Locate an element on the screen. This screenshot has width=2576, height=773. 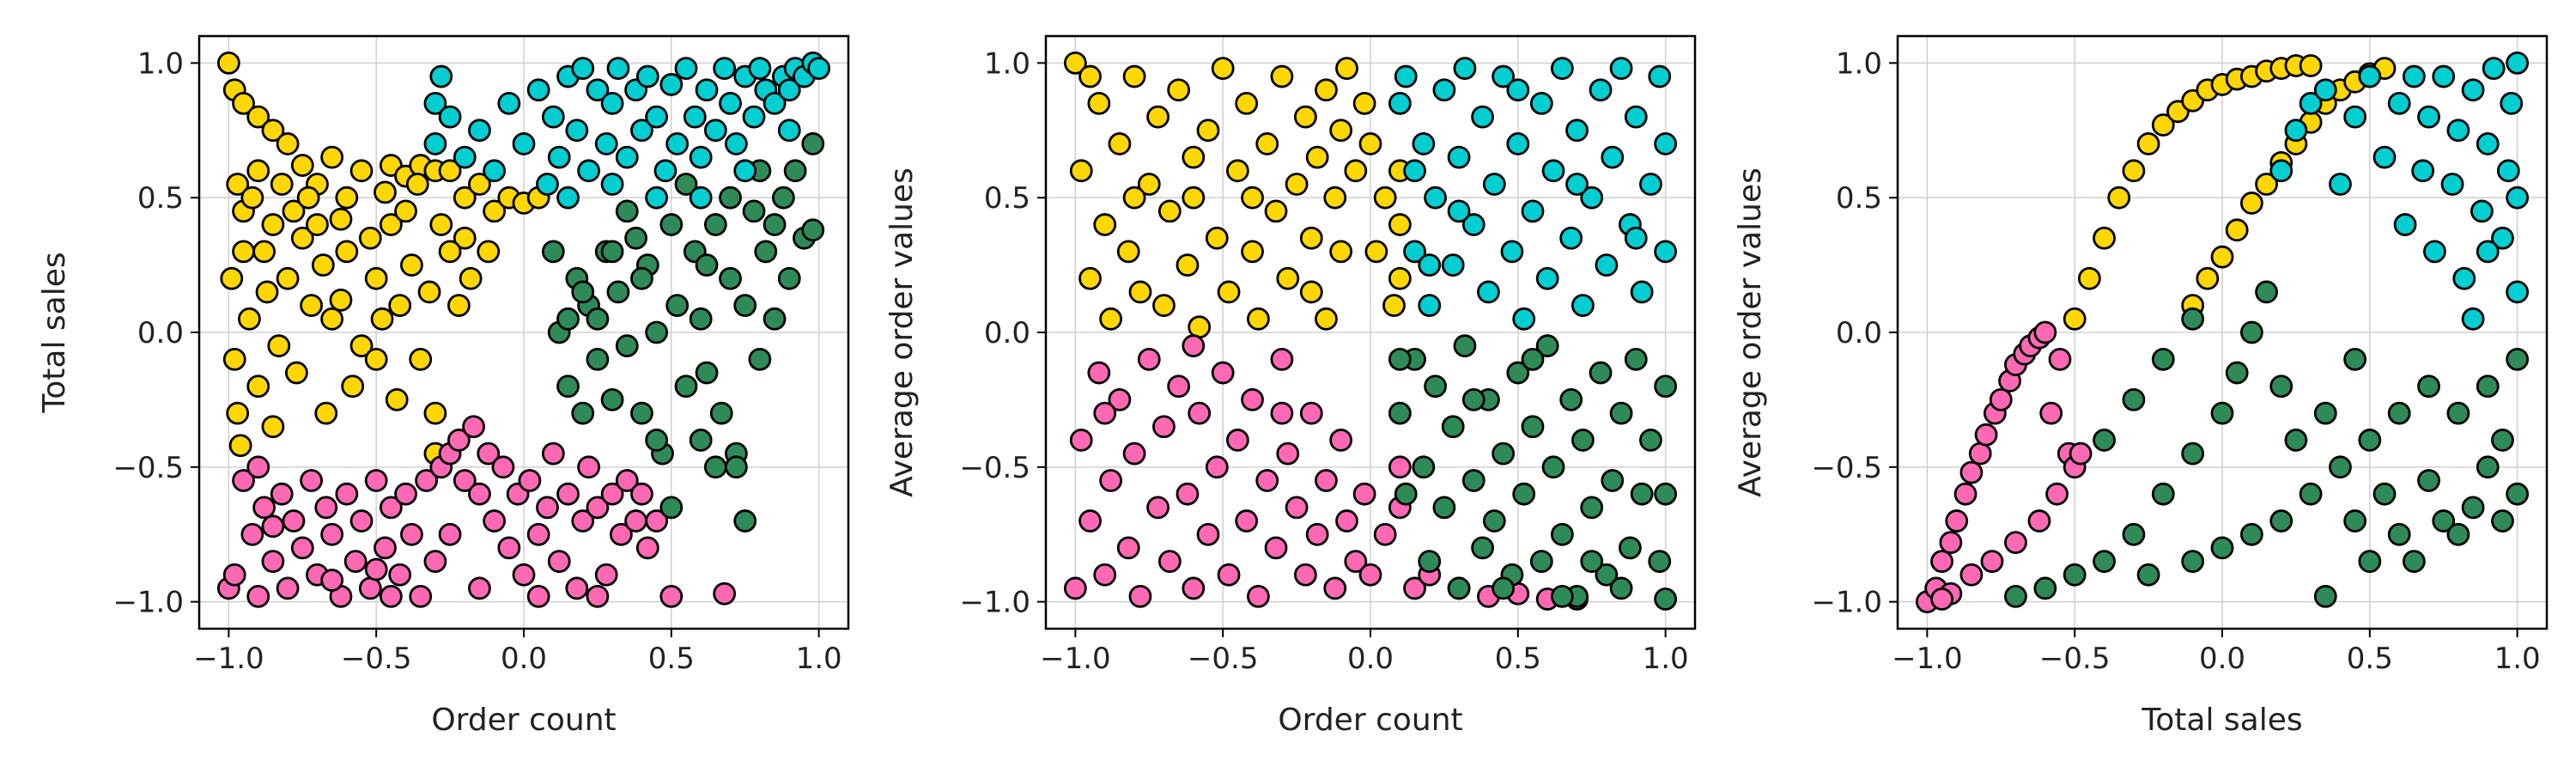
y-tick-label: 1.0 is located at coordinates (160, 63).